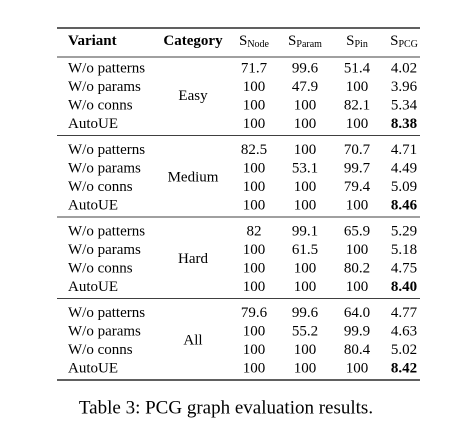 This screenshot has height=424, width=452. Describe the element at coordinates (404, 187) in the screenshot. I see `score: 5.09` at that location.